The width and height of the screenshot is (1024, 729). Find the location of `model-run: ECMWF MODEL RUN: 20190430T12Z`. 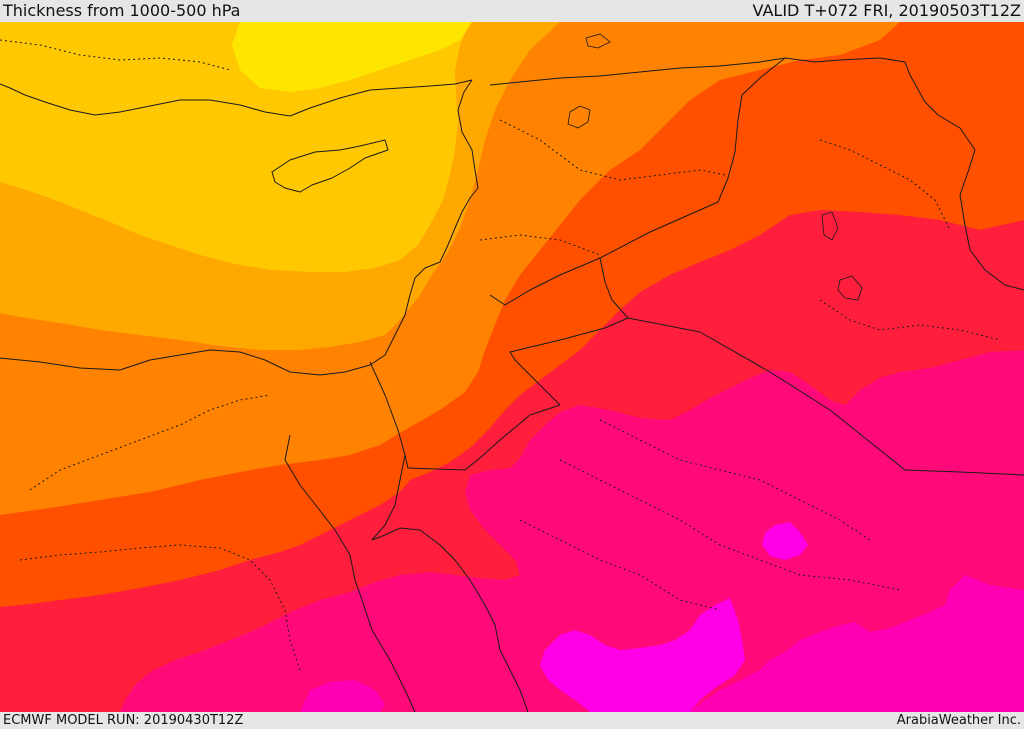

model-run: ECMWF MODEL RUN: 20190430T12Z is located at coordinates (123, 720).